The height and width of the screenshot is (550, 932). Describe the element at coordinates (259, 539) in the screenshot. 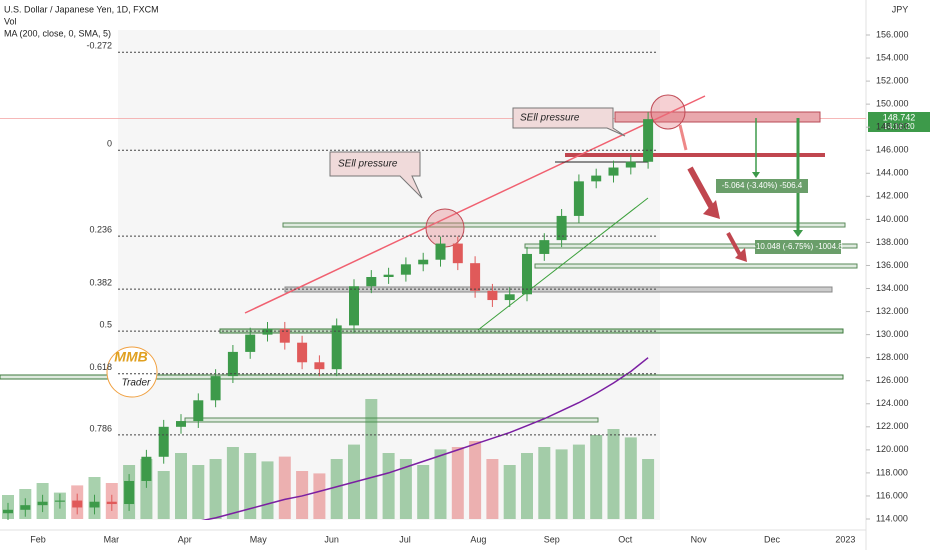

I see `x-tick-label: May` at that location.